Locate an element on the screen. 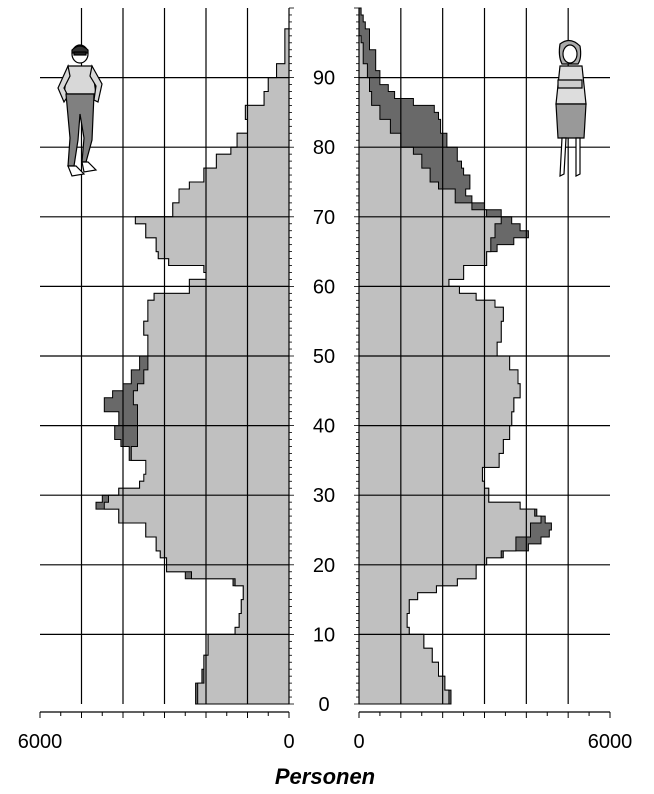  woman-figure-icon is located at coordinates (571, 108).